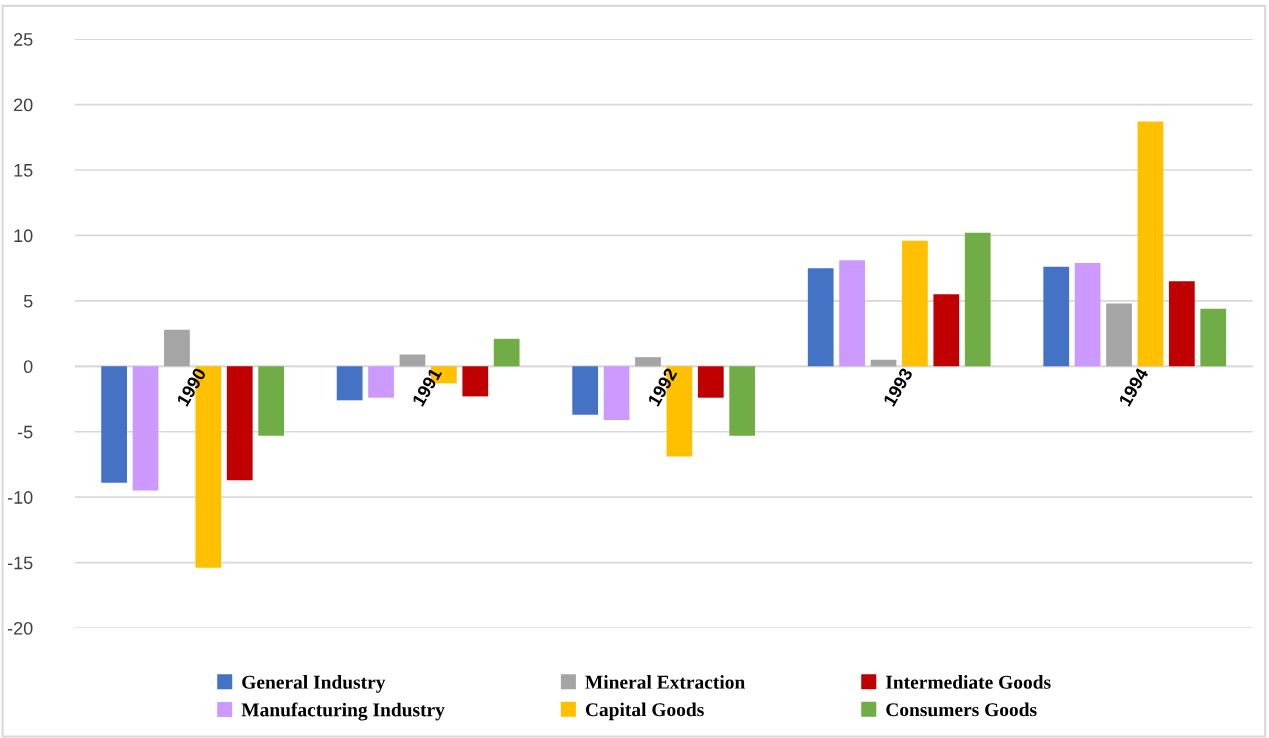  Describe the element at coordinates (644, 711) in the screenshot. I see `legend-label: Capital Goods` at that location.